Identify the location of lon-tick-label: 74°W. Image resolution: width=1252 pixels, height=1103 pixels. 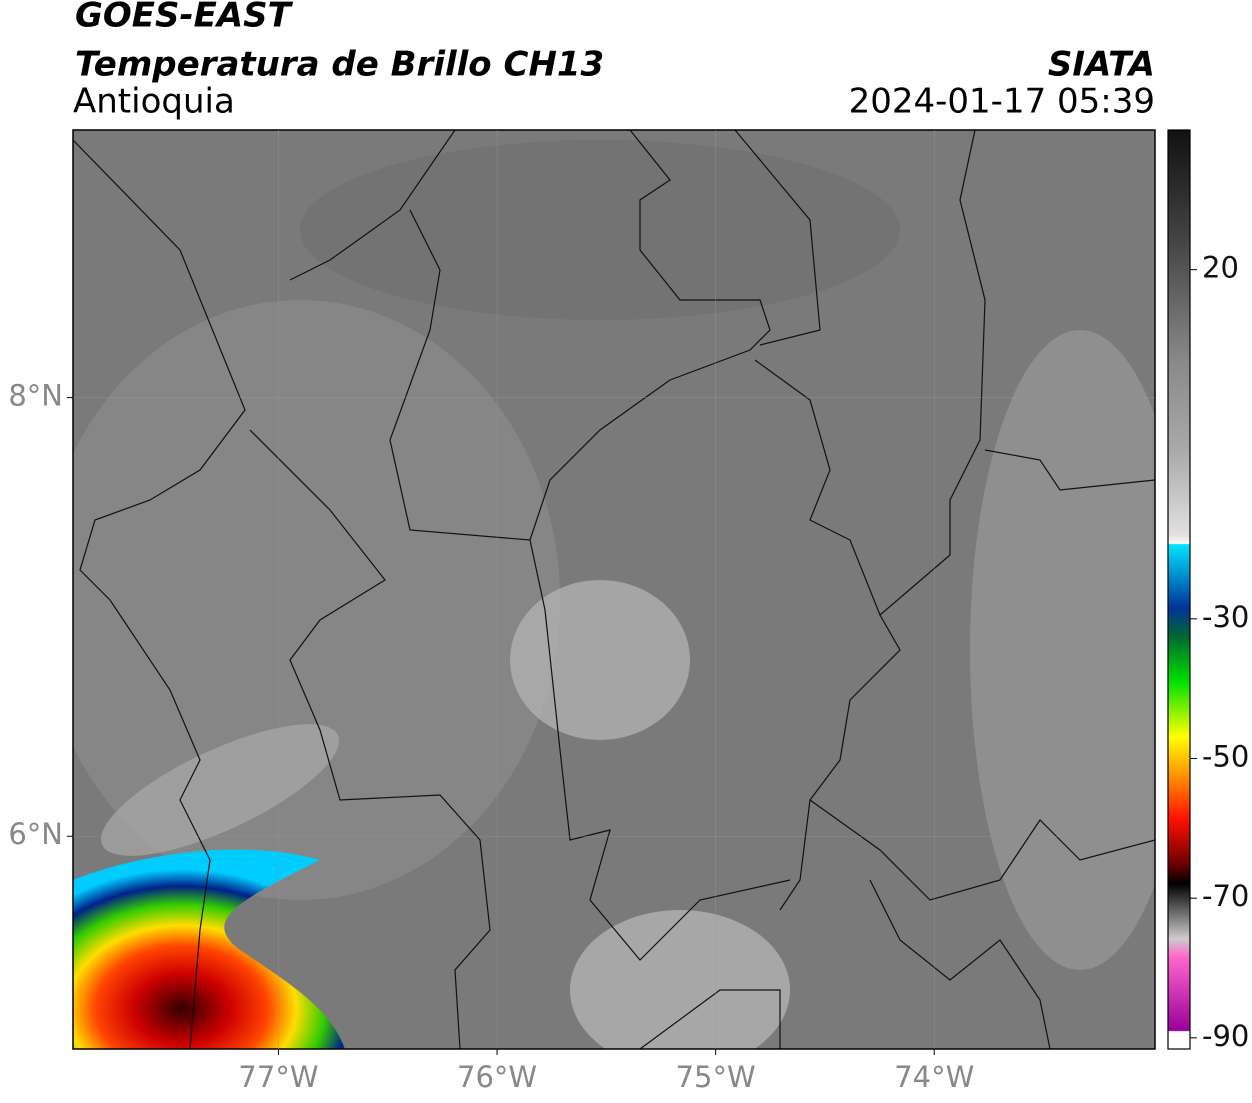
(934, 1077).